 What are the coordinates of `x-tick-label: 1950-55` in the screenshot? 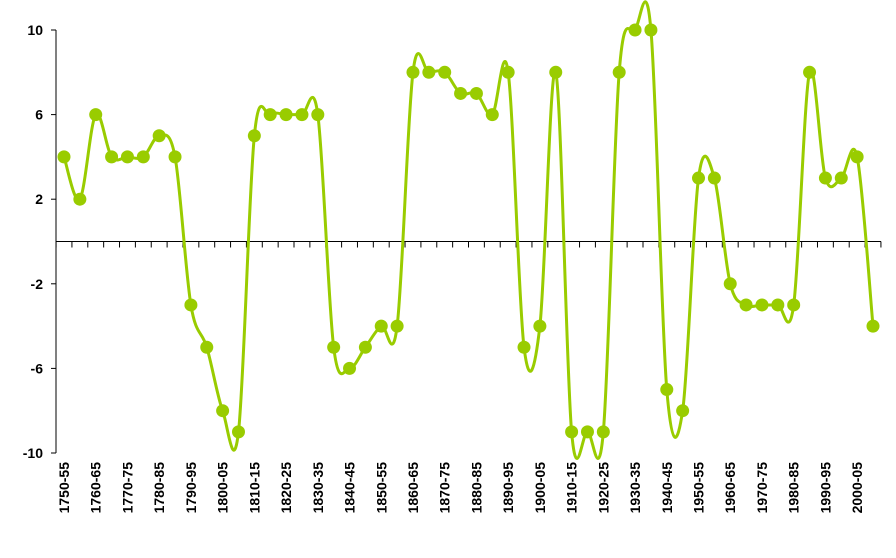 It's located at (699, 488).